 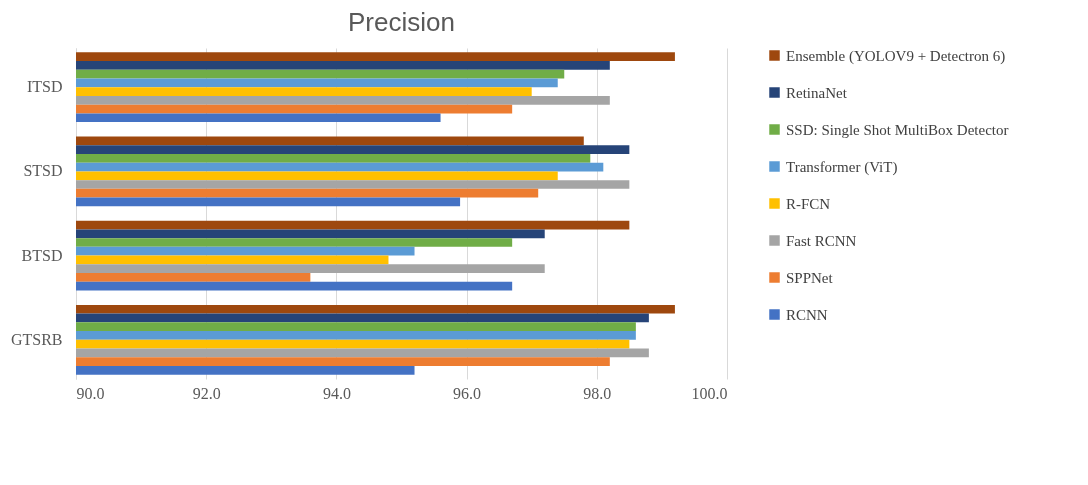 What do you see at coordinates (90, 393) in the screenshot?
I see `x-tick-label: 90.0` at bounding box center [90, 393].